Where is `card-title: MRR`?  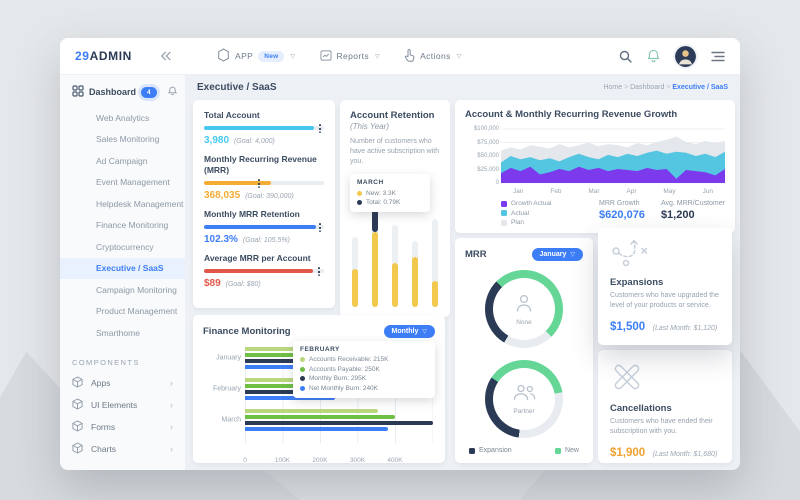
card-title: MRR is located at coordinates (476, 254).